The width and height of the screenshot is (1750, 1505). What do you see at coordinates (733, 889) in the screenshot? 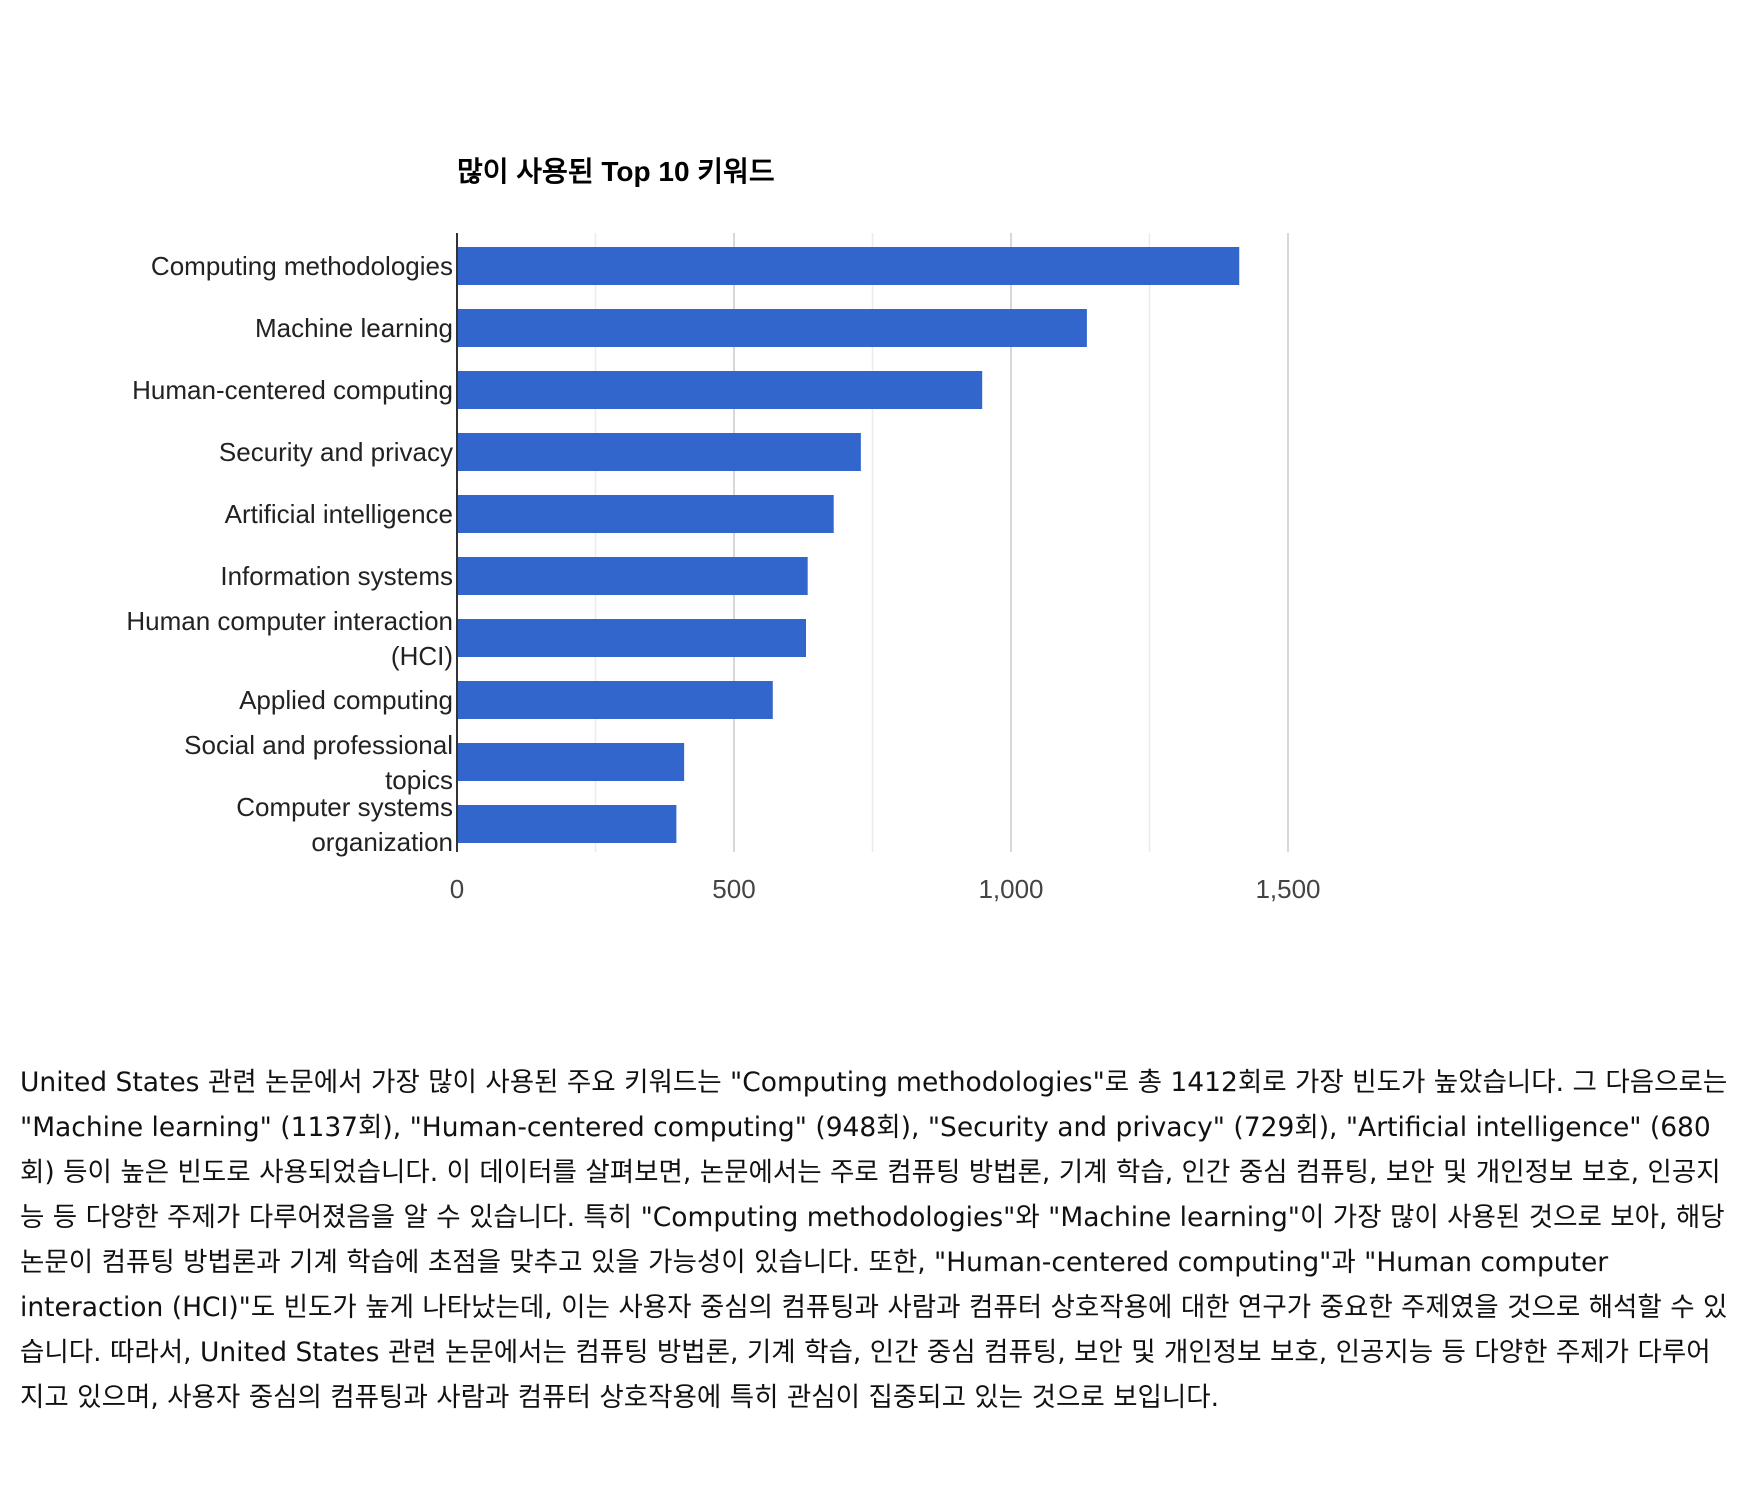
I see `x-tick-label: 500` at bounding box center [733, 889].